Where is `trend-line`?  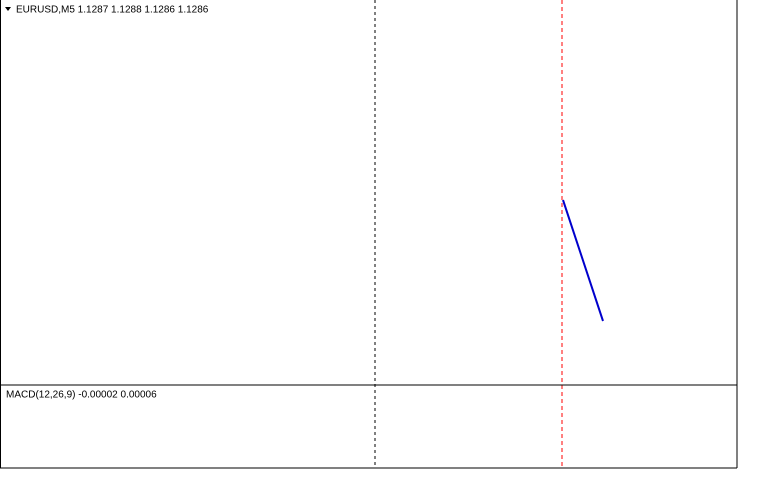
trend-line is located at coordinates (583, 260).